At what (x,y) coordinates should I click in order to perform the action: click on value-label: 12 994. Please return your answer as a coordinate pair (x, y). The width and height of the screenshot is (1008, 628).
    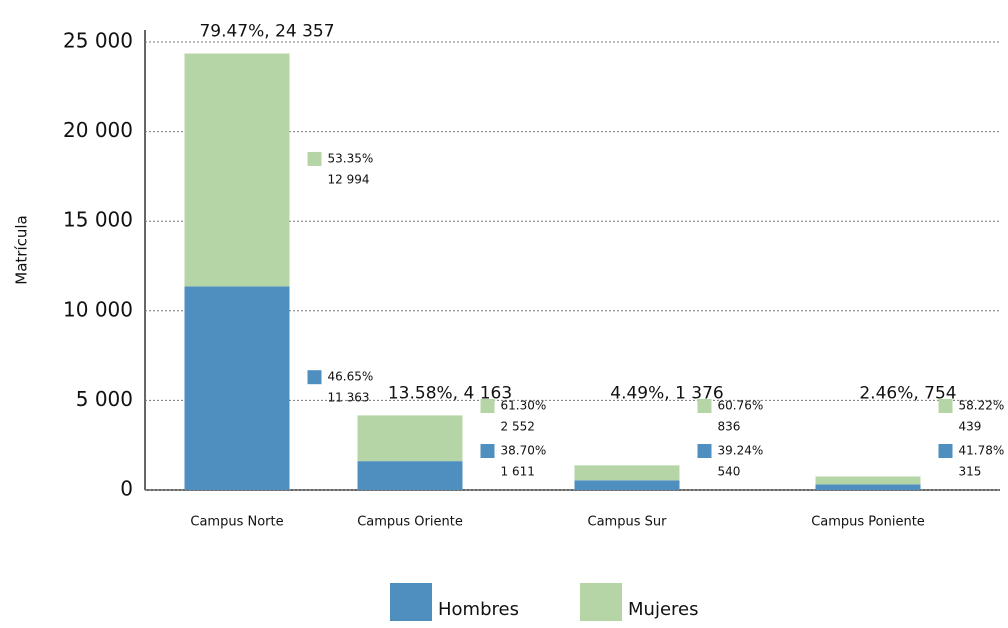
    Looking at the image, I should click on (349, 179).